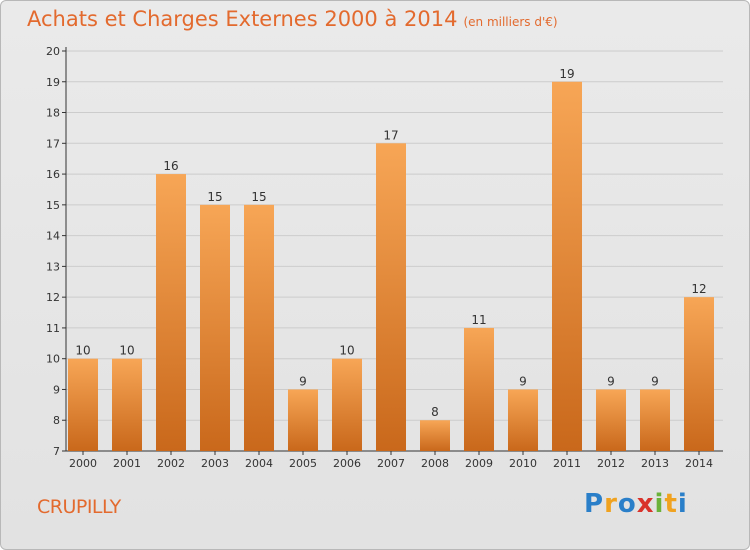 The height and width of the screenshot is (550, 750). Describe the element at coordinates (53, 174) in the screenshot. I see `y-tick-label: 16` at that location.